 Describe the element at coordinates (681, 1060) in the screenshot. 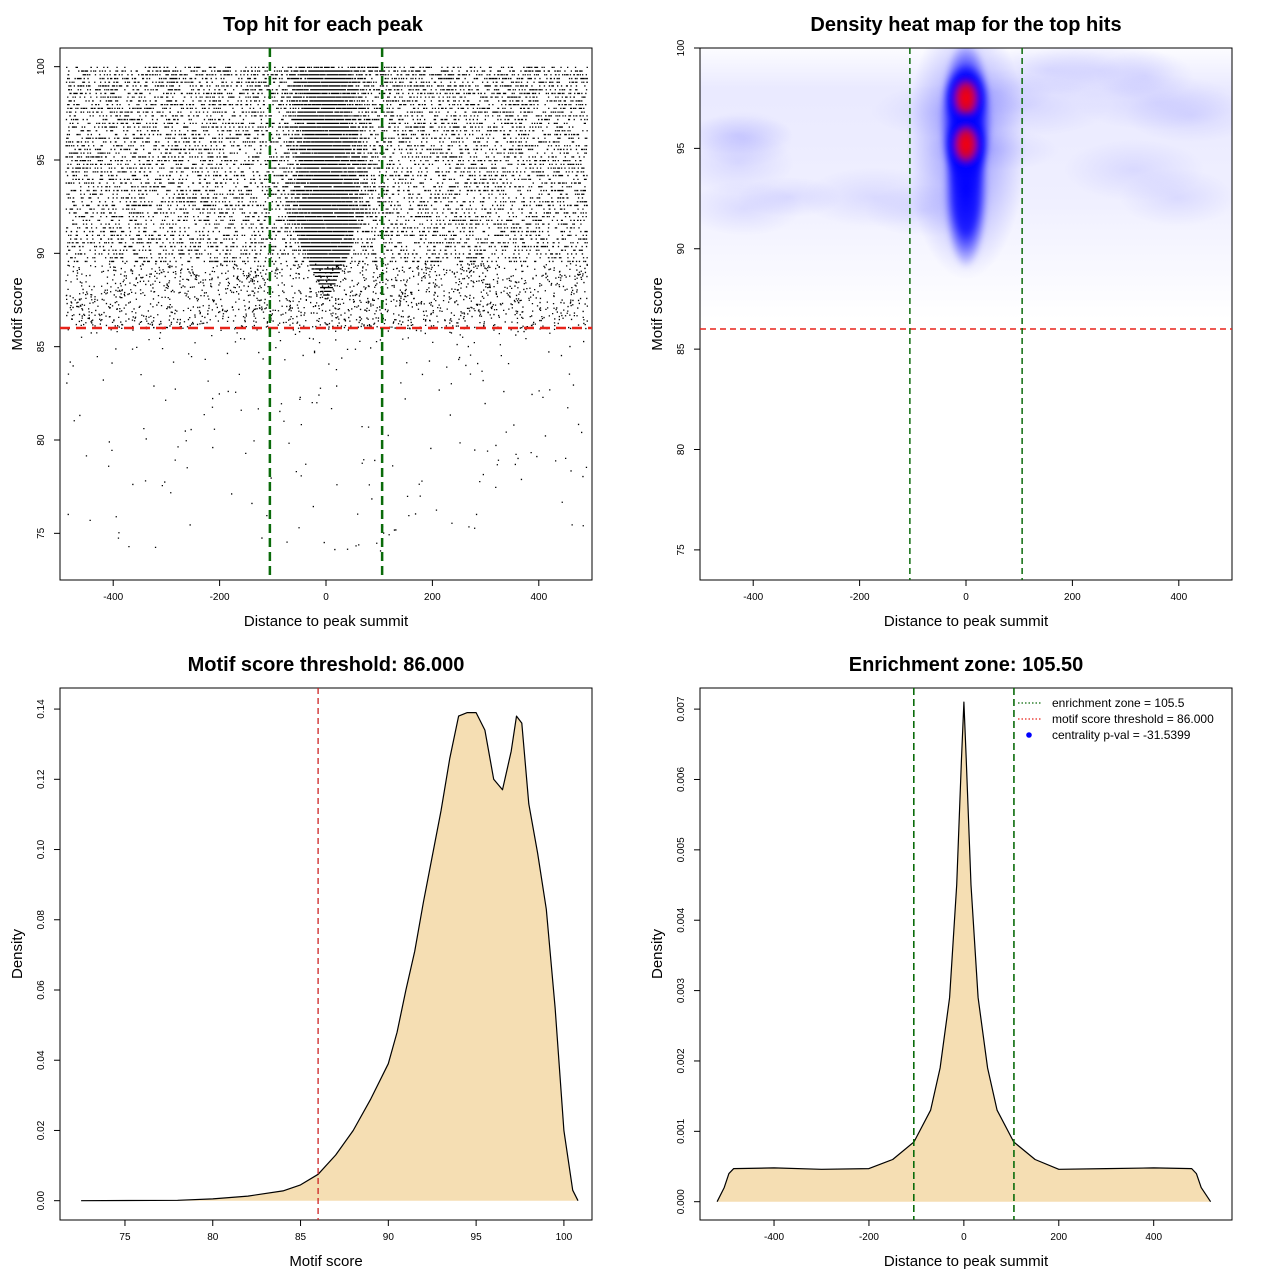

I see `y-tick-label: 0.002` at that location.